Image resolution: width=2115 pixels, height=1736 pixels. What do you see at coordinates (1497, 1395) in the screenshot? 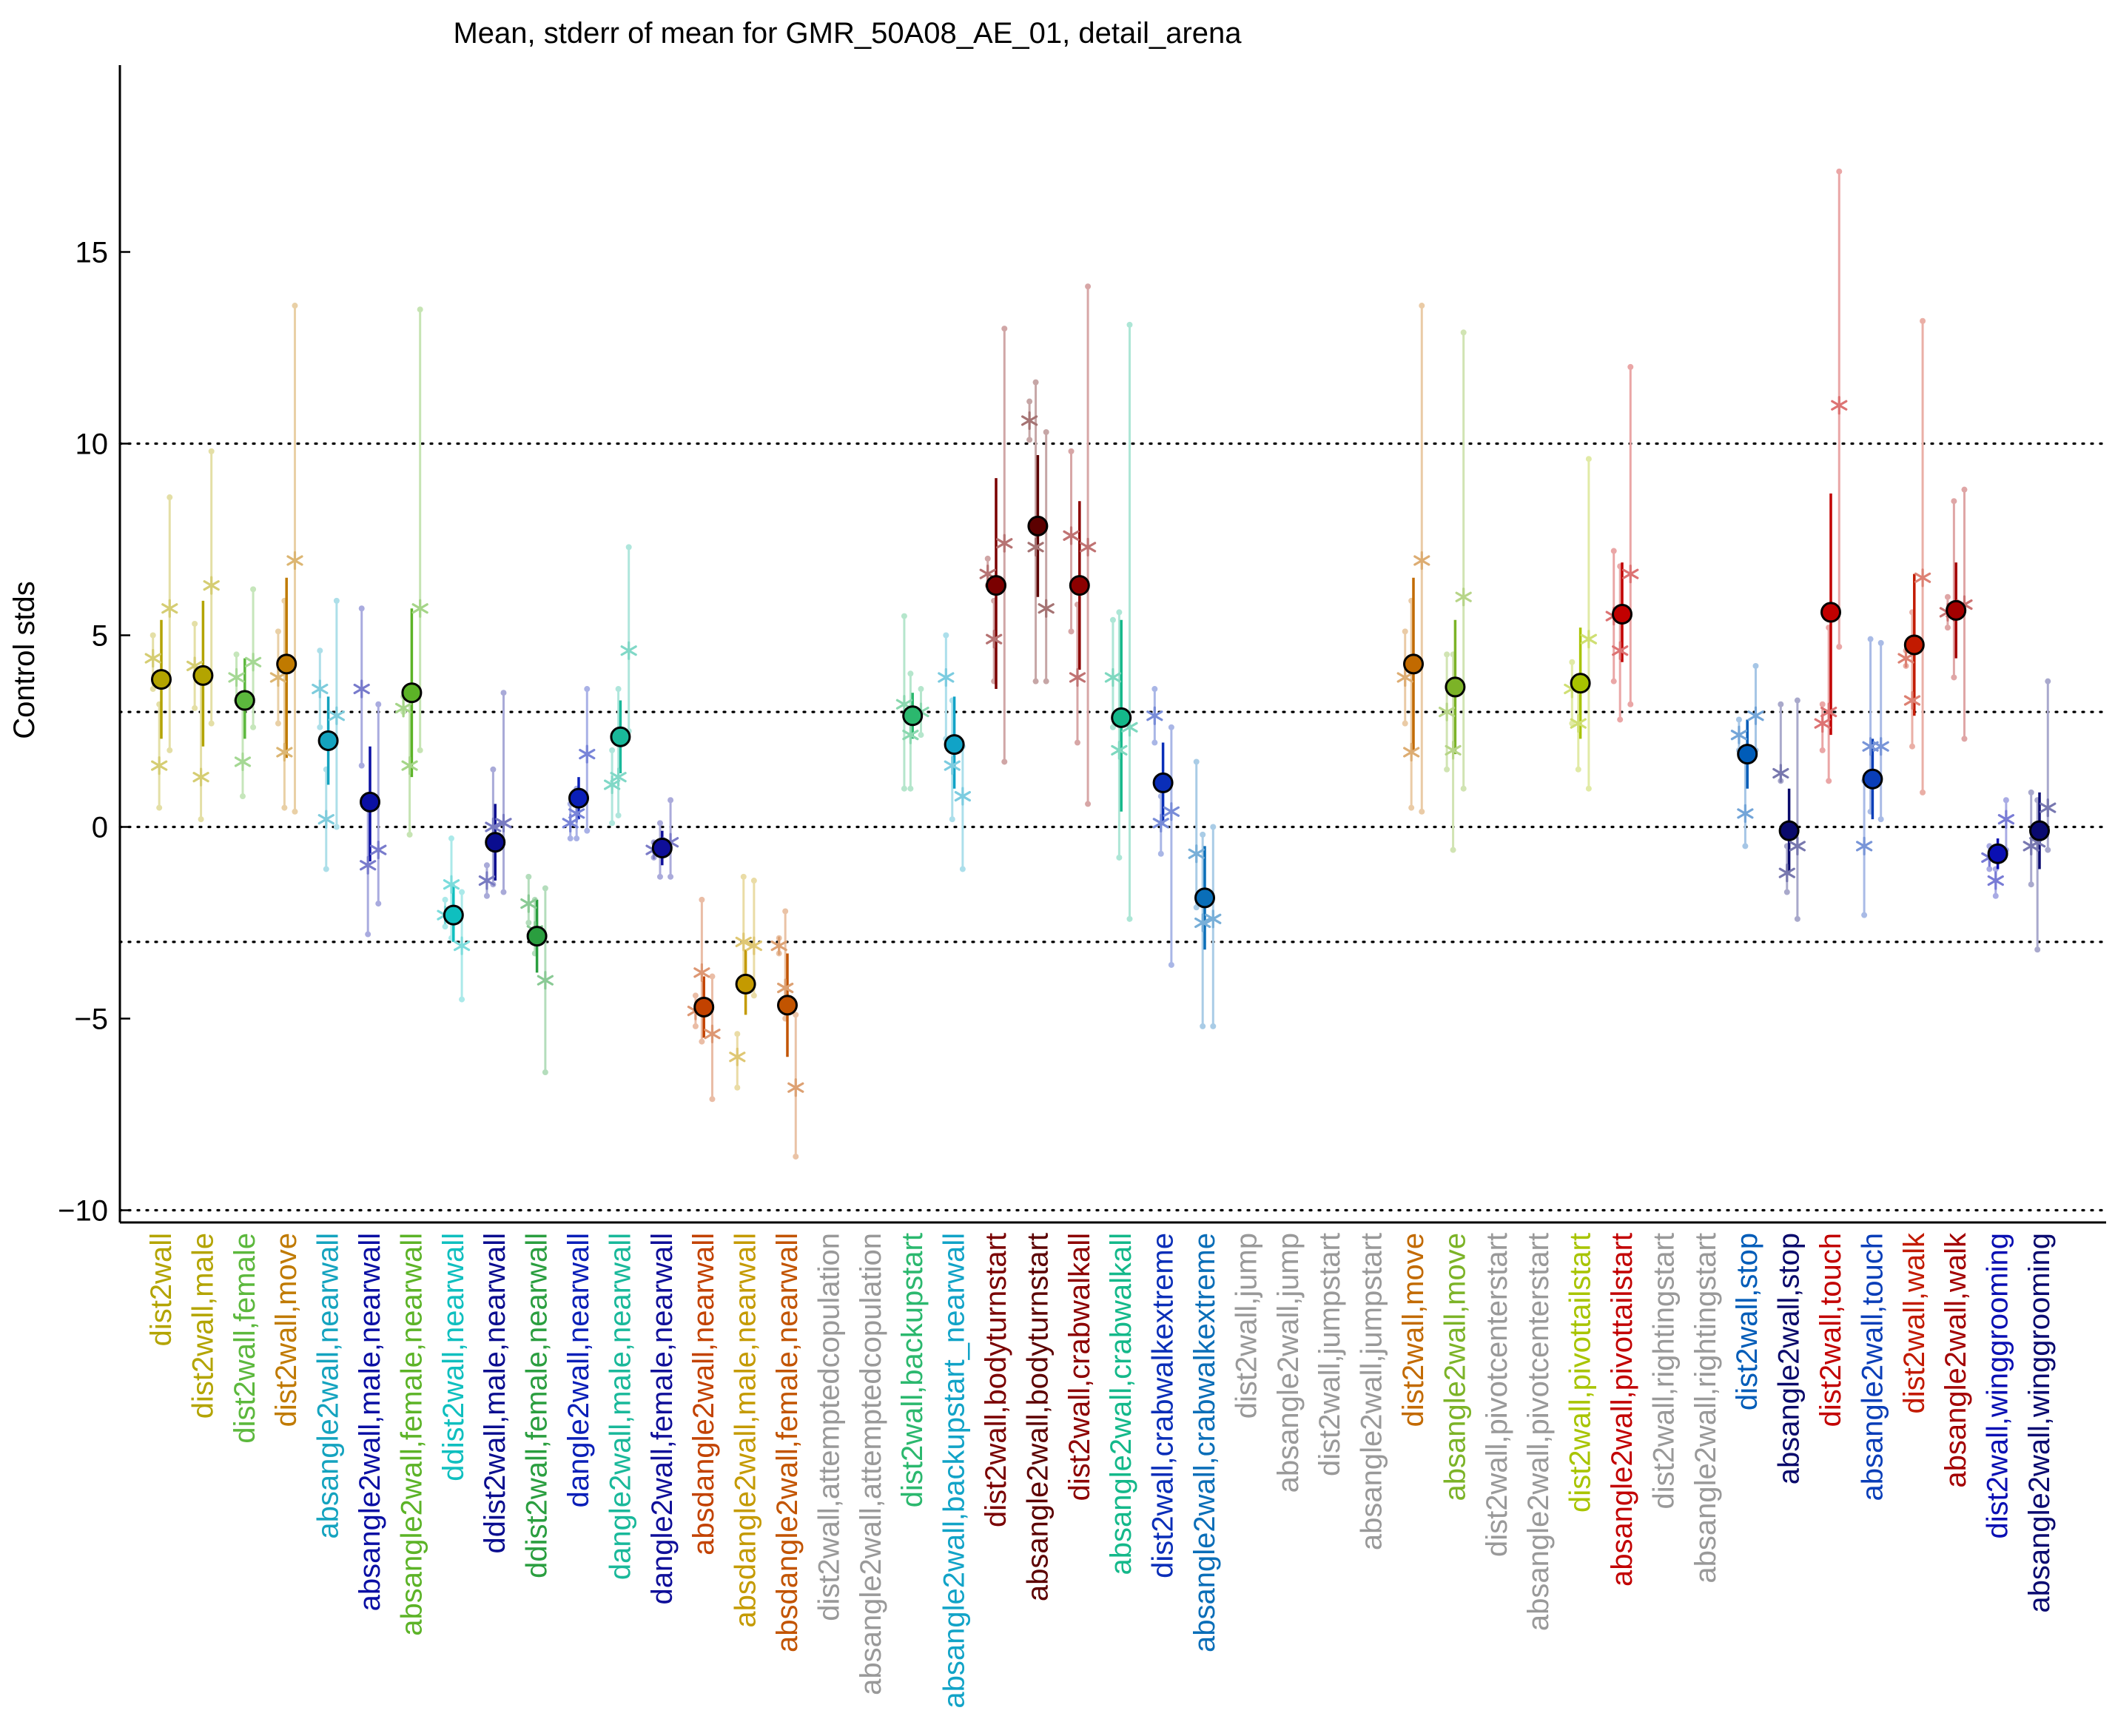
I see `x-tick-label: dist2wall,pivotcenterstart` at bounding box center [1497, 1395].